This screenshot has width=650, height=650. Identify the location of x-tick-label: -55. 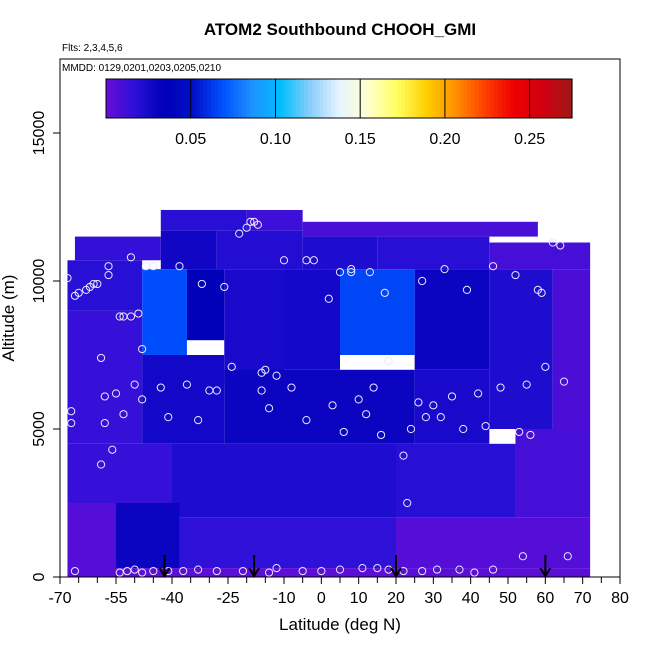
(115, 598).